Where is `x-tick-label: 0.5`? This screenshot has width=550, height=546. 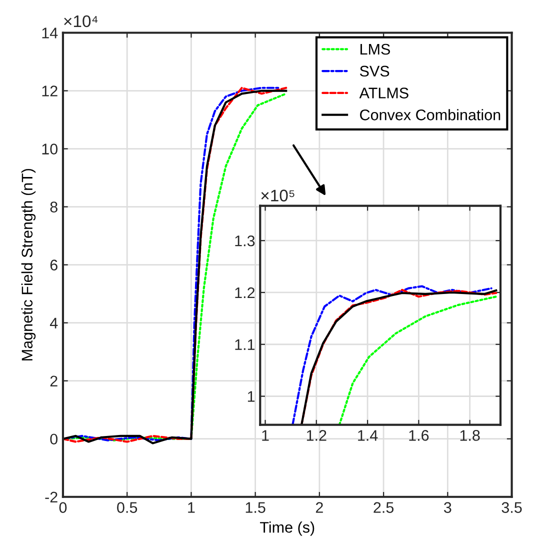 x-tick-label: 0.5 is located at coordinates (127, 507).